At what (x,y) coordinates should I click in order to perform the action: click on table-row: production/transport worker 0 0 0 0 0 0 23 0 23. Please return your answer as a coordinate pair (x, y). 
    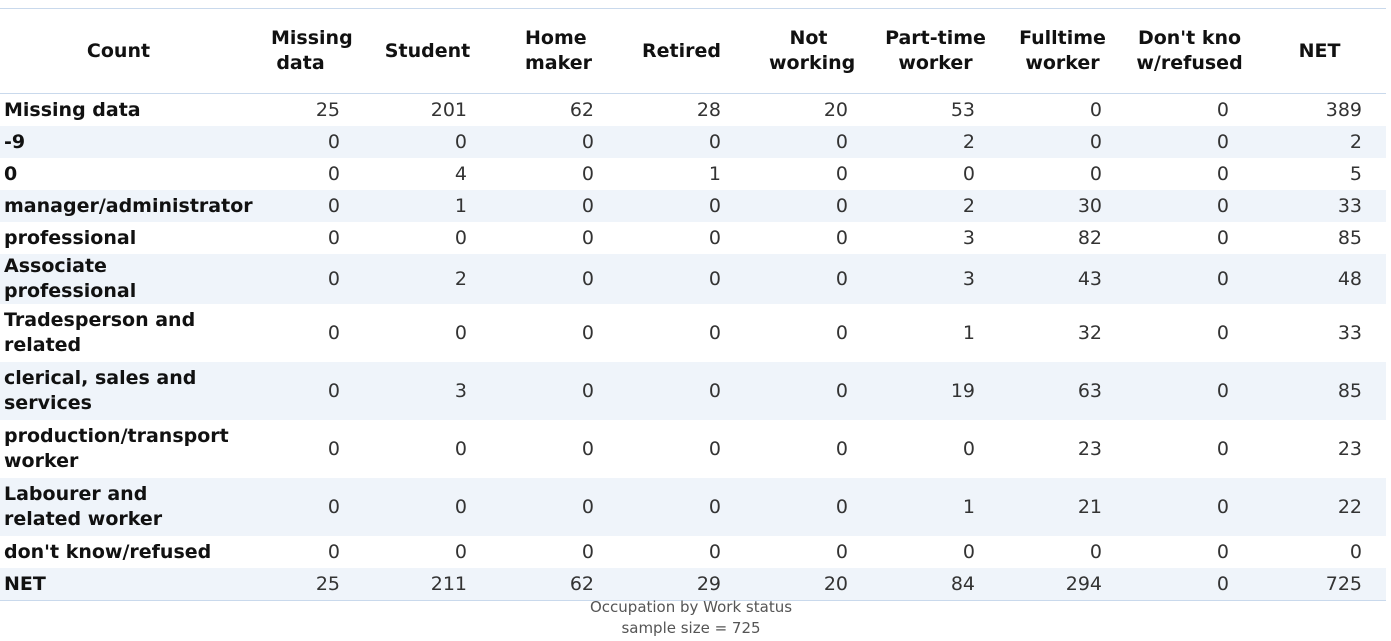
    Looking at the image, I should click on (693, 449).